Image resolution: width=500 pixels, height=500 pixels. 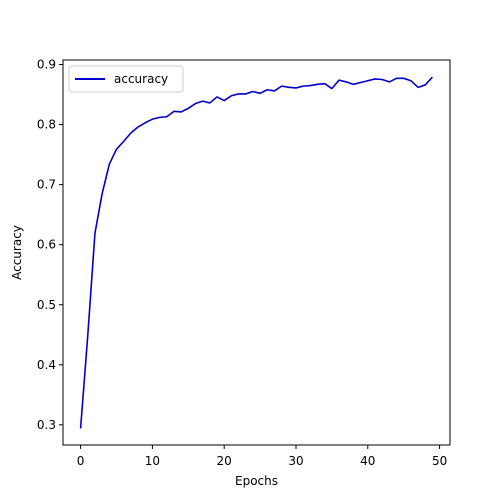 What do you see at coordinates (46, 245) in the screenshot?
I see `y-tick-label: 0.6` at bounding box center [46, 245].